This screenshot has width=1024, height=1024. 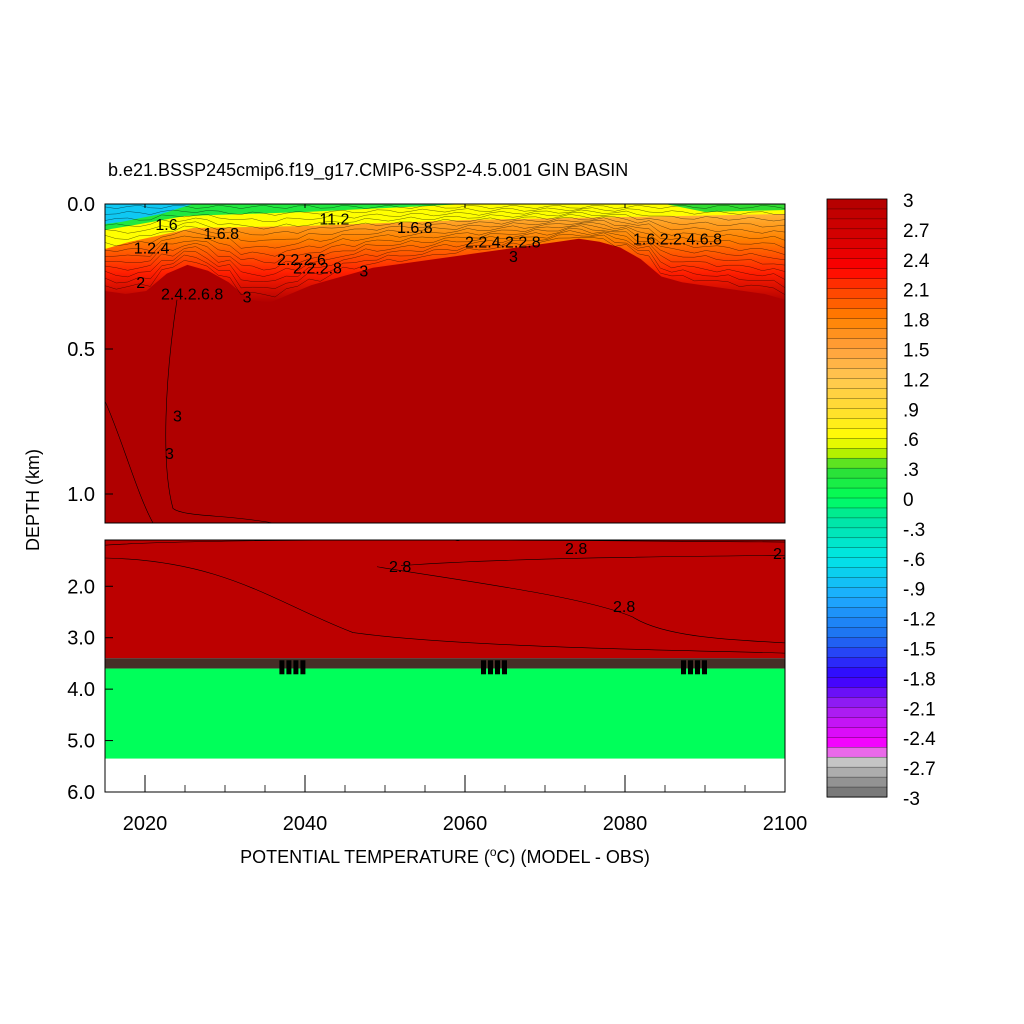 What do you see at coordinates (129, 462) in the screenshot?
I see `contour-line-west` at bounding box center [129, 462].